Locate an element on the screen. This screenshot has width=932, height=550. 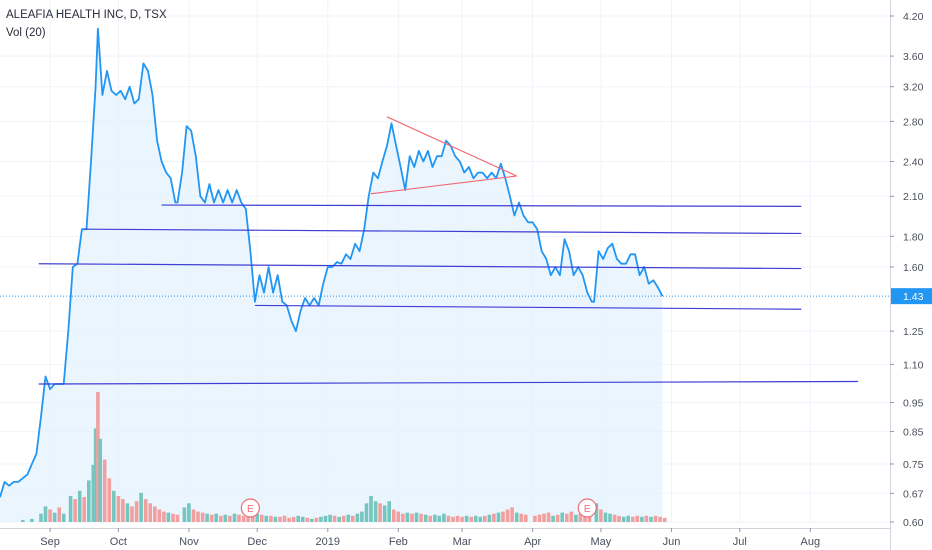
last-price-tag is located at coordinates (911, 296).